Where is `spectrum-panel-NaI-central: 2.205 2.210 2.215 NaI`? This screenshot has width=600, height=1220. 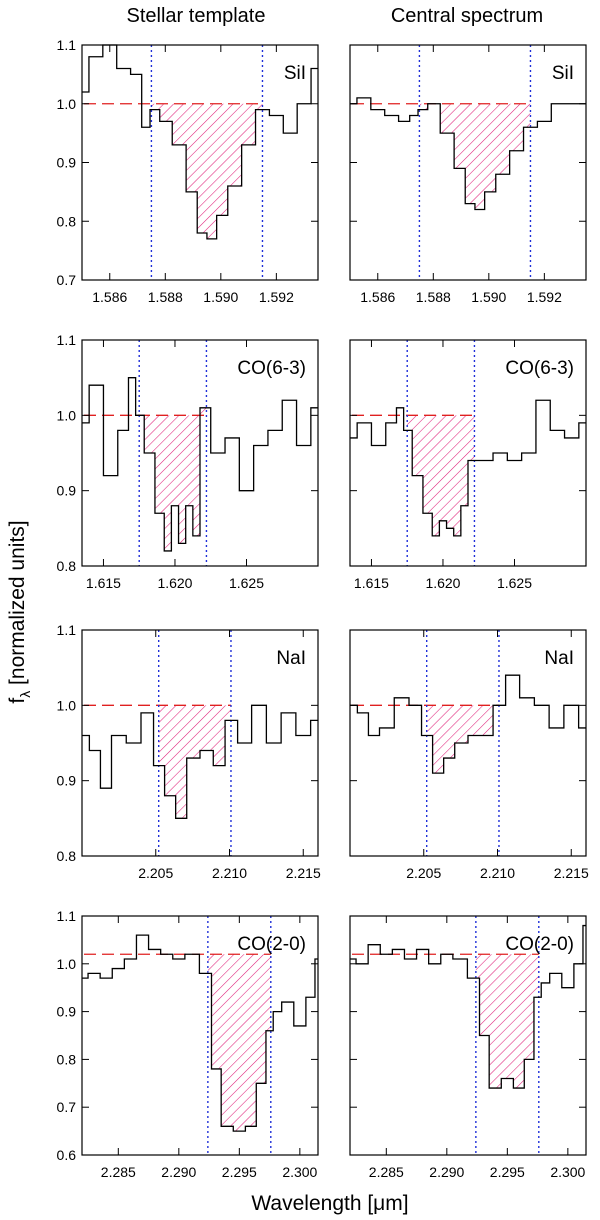 spectrum-panel-NaI-central: 2.205 2.210 2.215 NaI is located at coordinates (469, 755).